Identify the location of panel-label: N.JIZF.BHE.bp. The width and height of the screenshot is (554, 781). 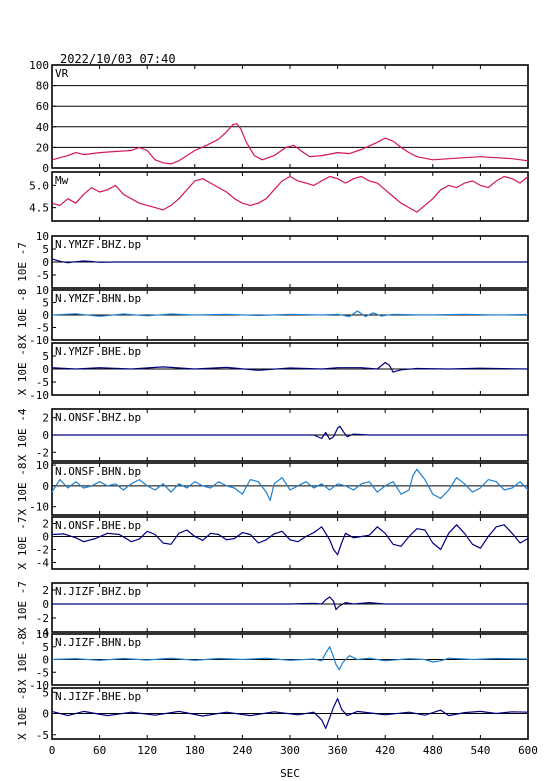
(98, 696).